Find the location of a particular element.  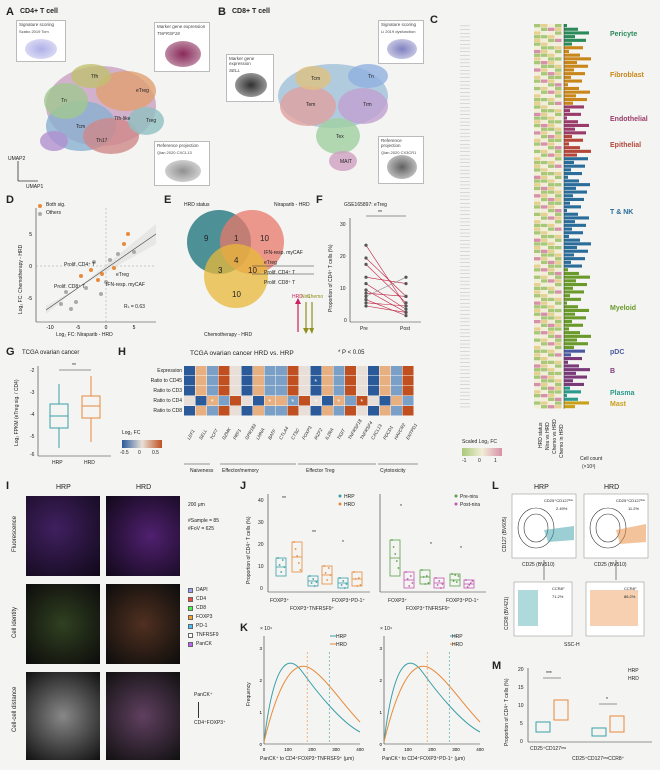

c-group-label: Endothelial is located at coordinates (629, 120).